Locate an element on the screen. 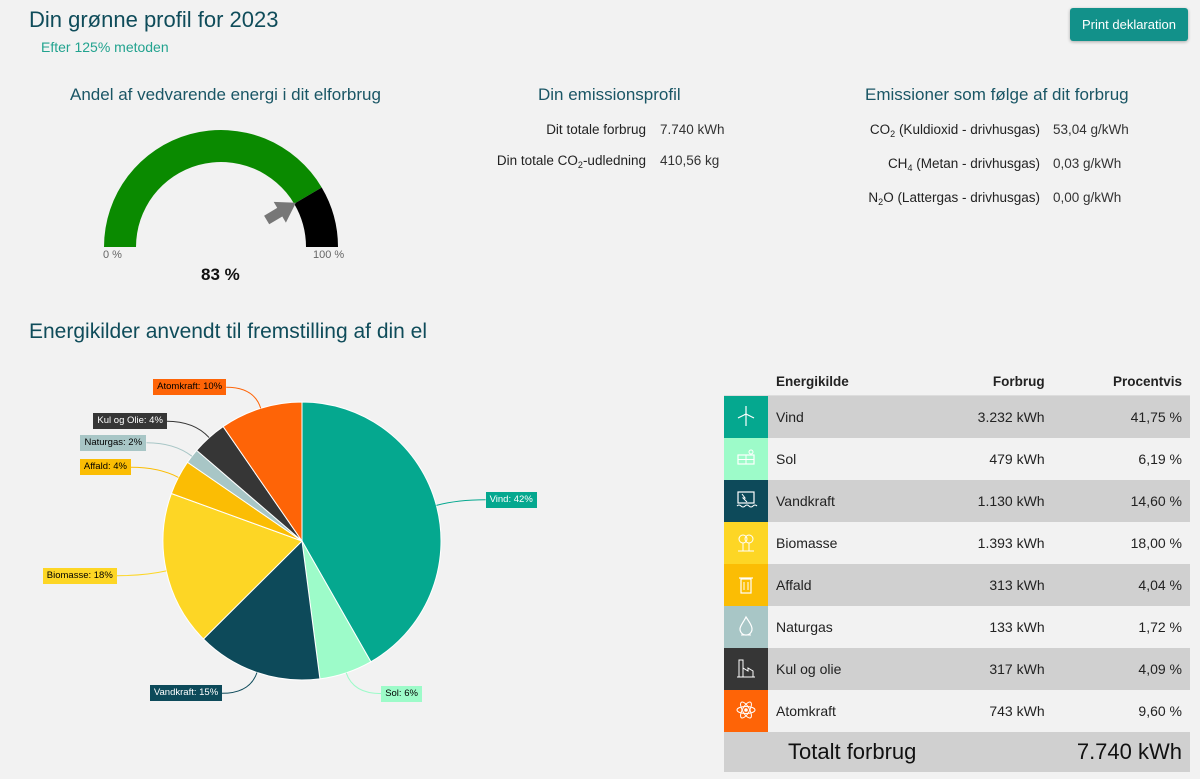 This screenshot has width=1200, height=779. wind-turbine-icon is located at coordinates (746, 415).